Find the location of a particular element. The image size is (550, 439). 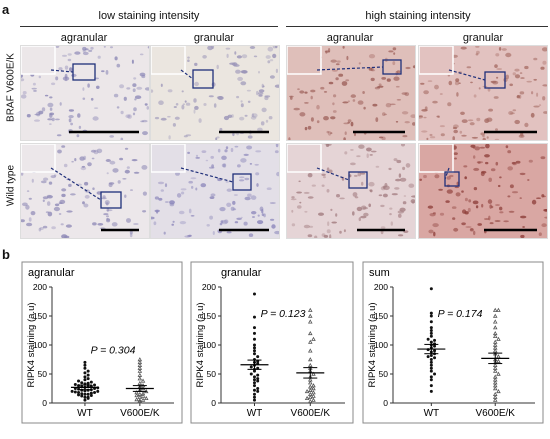

p-value-annotation: P = 0.304 is located at coordinates (113, 351).